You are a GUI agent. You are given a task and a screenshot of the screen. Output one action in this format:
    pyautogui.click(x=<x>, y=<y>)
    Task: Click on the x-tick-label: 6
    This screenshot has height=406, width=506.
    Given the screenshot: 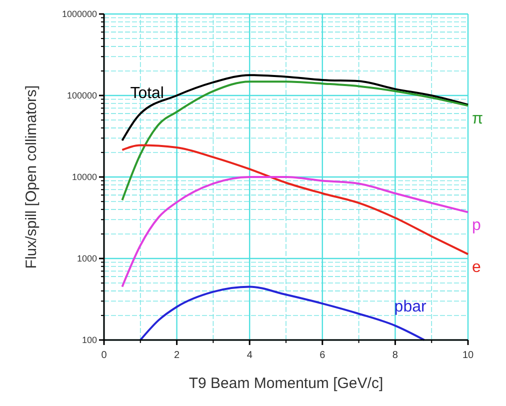 What is the action you would take?
    pyautogui.click(x=323, y=355)
    